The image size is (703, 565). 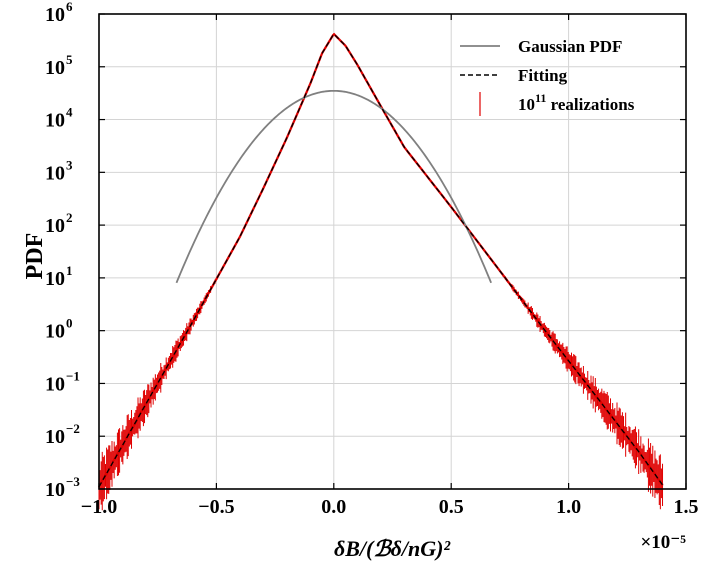 I want to click on x-axis-multiplier: ×10⁻⁵, so click(x=663, y=542).